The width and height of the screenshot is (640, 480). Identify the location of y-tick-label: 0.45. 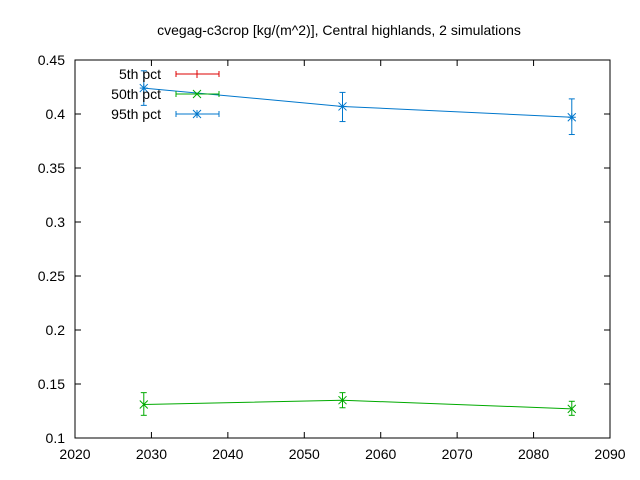
(51, 60).